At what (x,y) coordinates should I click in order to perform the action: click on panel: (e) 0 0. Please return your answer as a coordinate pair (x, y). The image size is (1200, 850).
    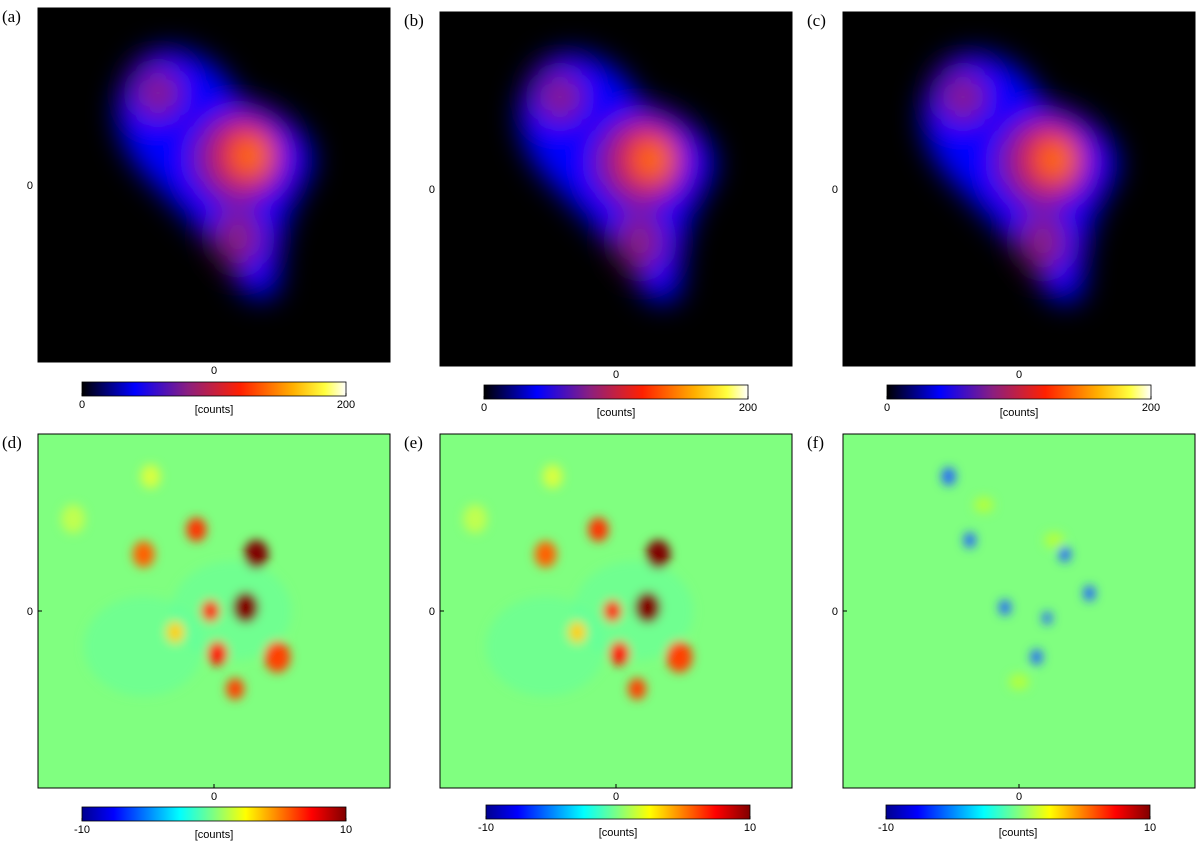
    Looking at the image, I should click on (598, 618).